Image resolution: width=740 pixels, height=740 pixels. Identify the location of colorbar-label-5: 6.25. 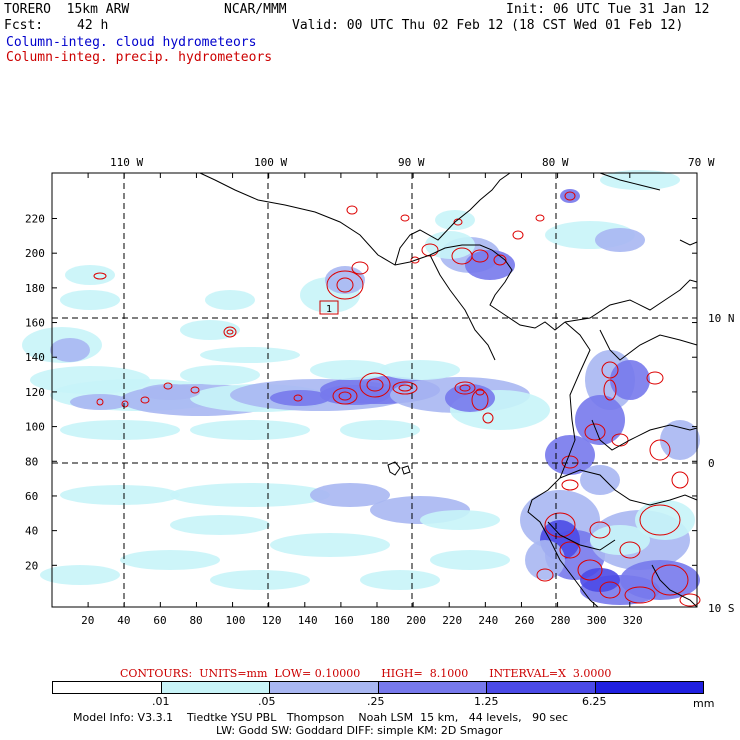
(594, 701).